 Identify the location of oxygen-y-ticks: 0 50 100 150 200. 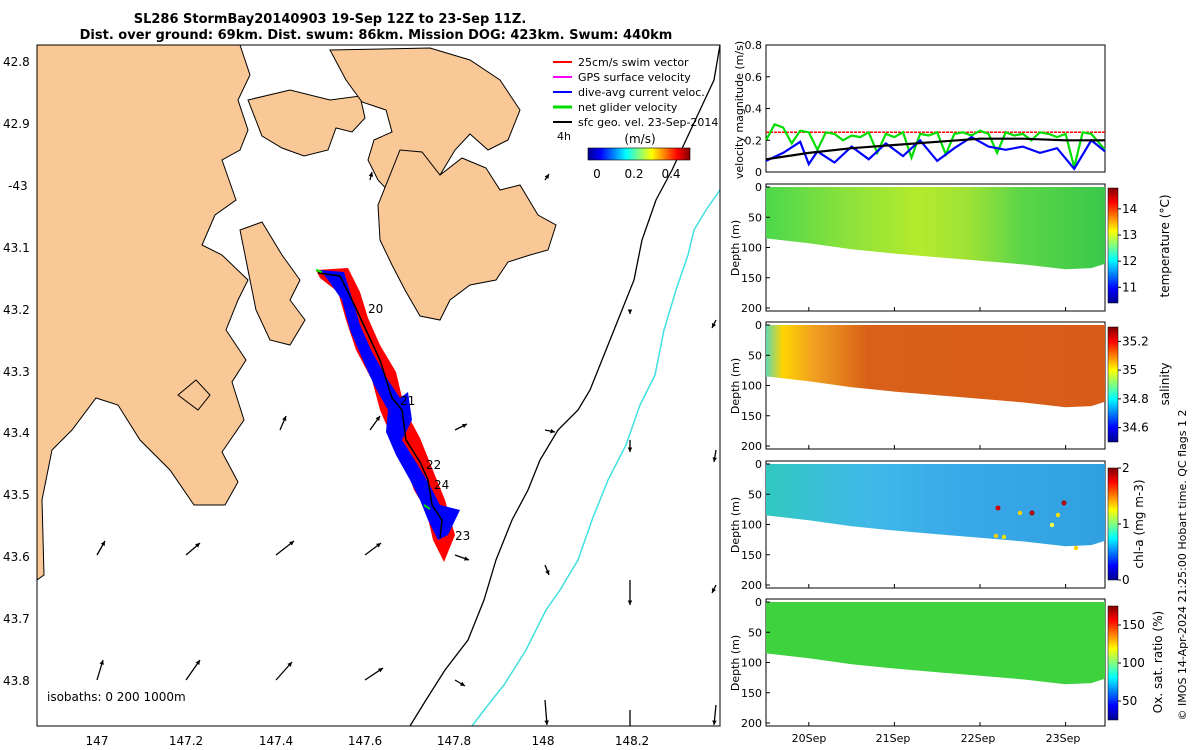
(904, 663).